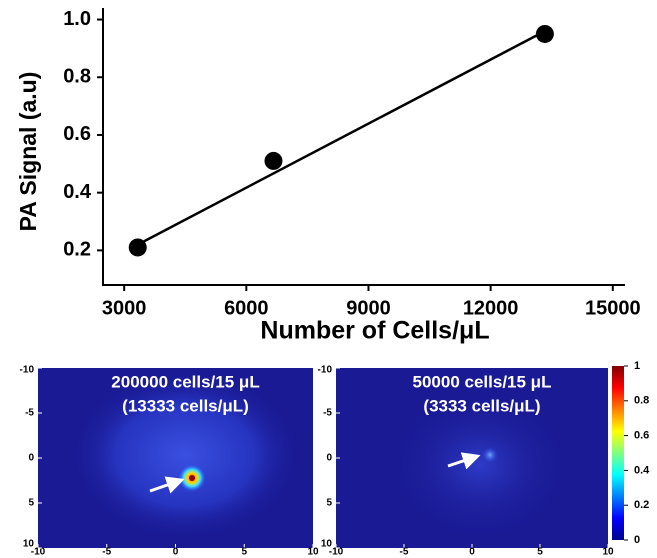 The height and width of the screenshot is (558, 657). What do you see at coordinates (481, 405) in the screenshot?
I see `annotation: (3333 cells/μL)` at bounding box center [481, 405].